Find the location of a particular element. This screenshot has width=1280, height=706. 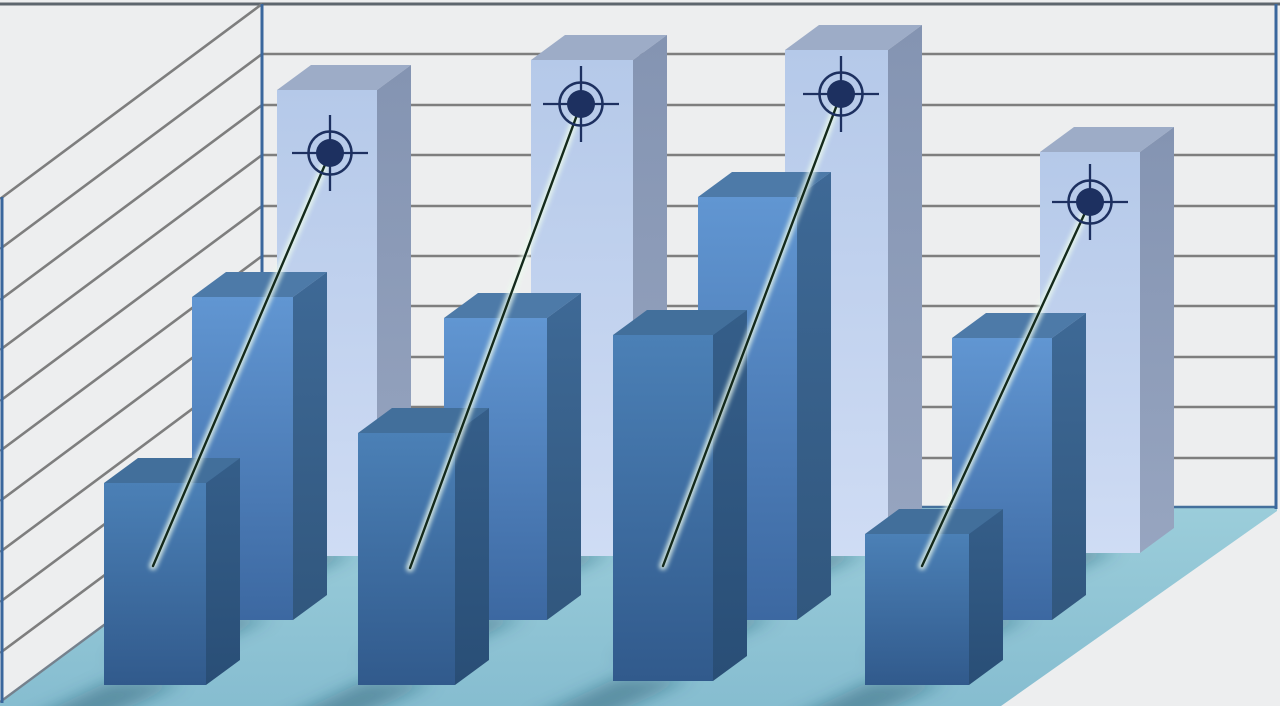

target-crosshair-icon-group4 is located at coordinates (1090, 202).